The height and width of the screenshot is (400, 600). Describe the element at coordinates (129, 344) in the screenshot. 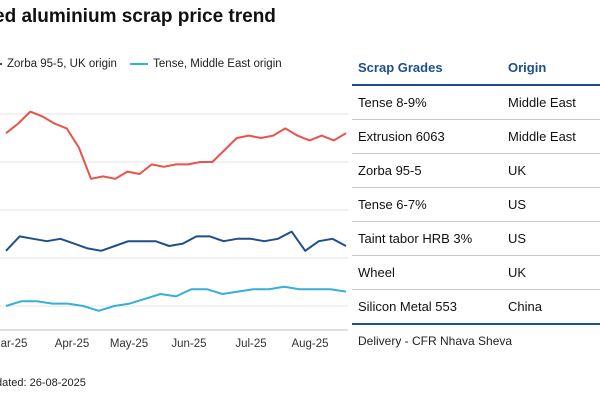

I see `x-tick-label: May-25` at that location.